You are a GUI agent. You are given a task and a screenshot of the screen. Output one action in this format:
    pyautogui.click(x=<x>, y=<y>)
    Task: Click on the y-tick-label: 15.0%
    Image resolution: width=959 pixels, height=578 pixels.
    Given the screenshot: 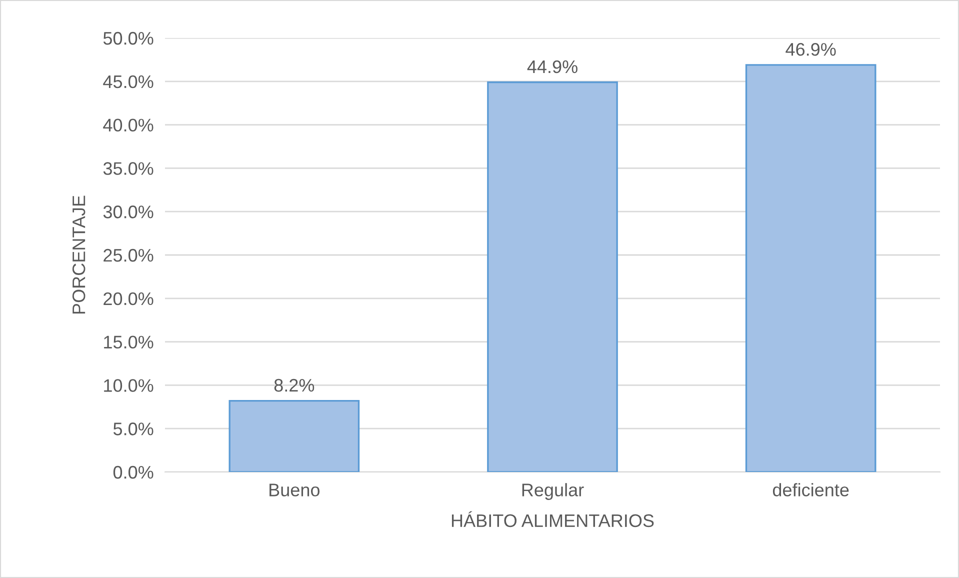 What is the action you would take?
    pyautogui.click(x=129, y=342)
    